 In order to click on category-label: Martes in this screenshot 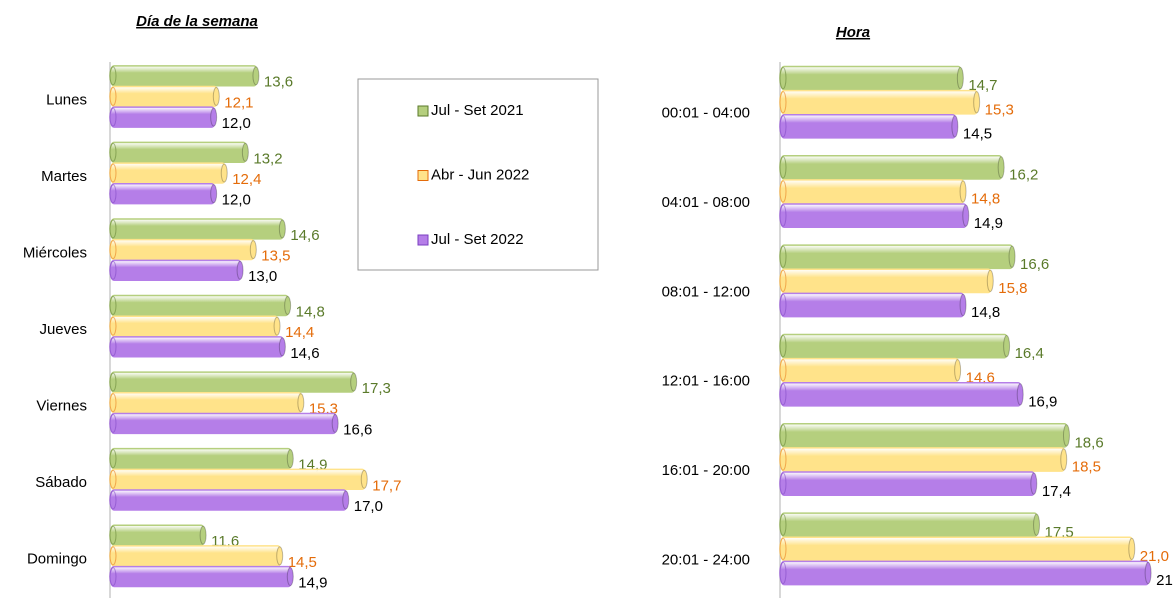, I will do `click(64, 176)`.